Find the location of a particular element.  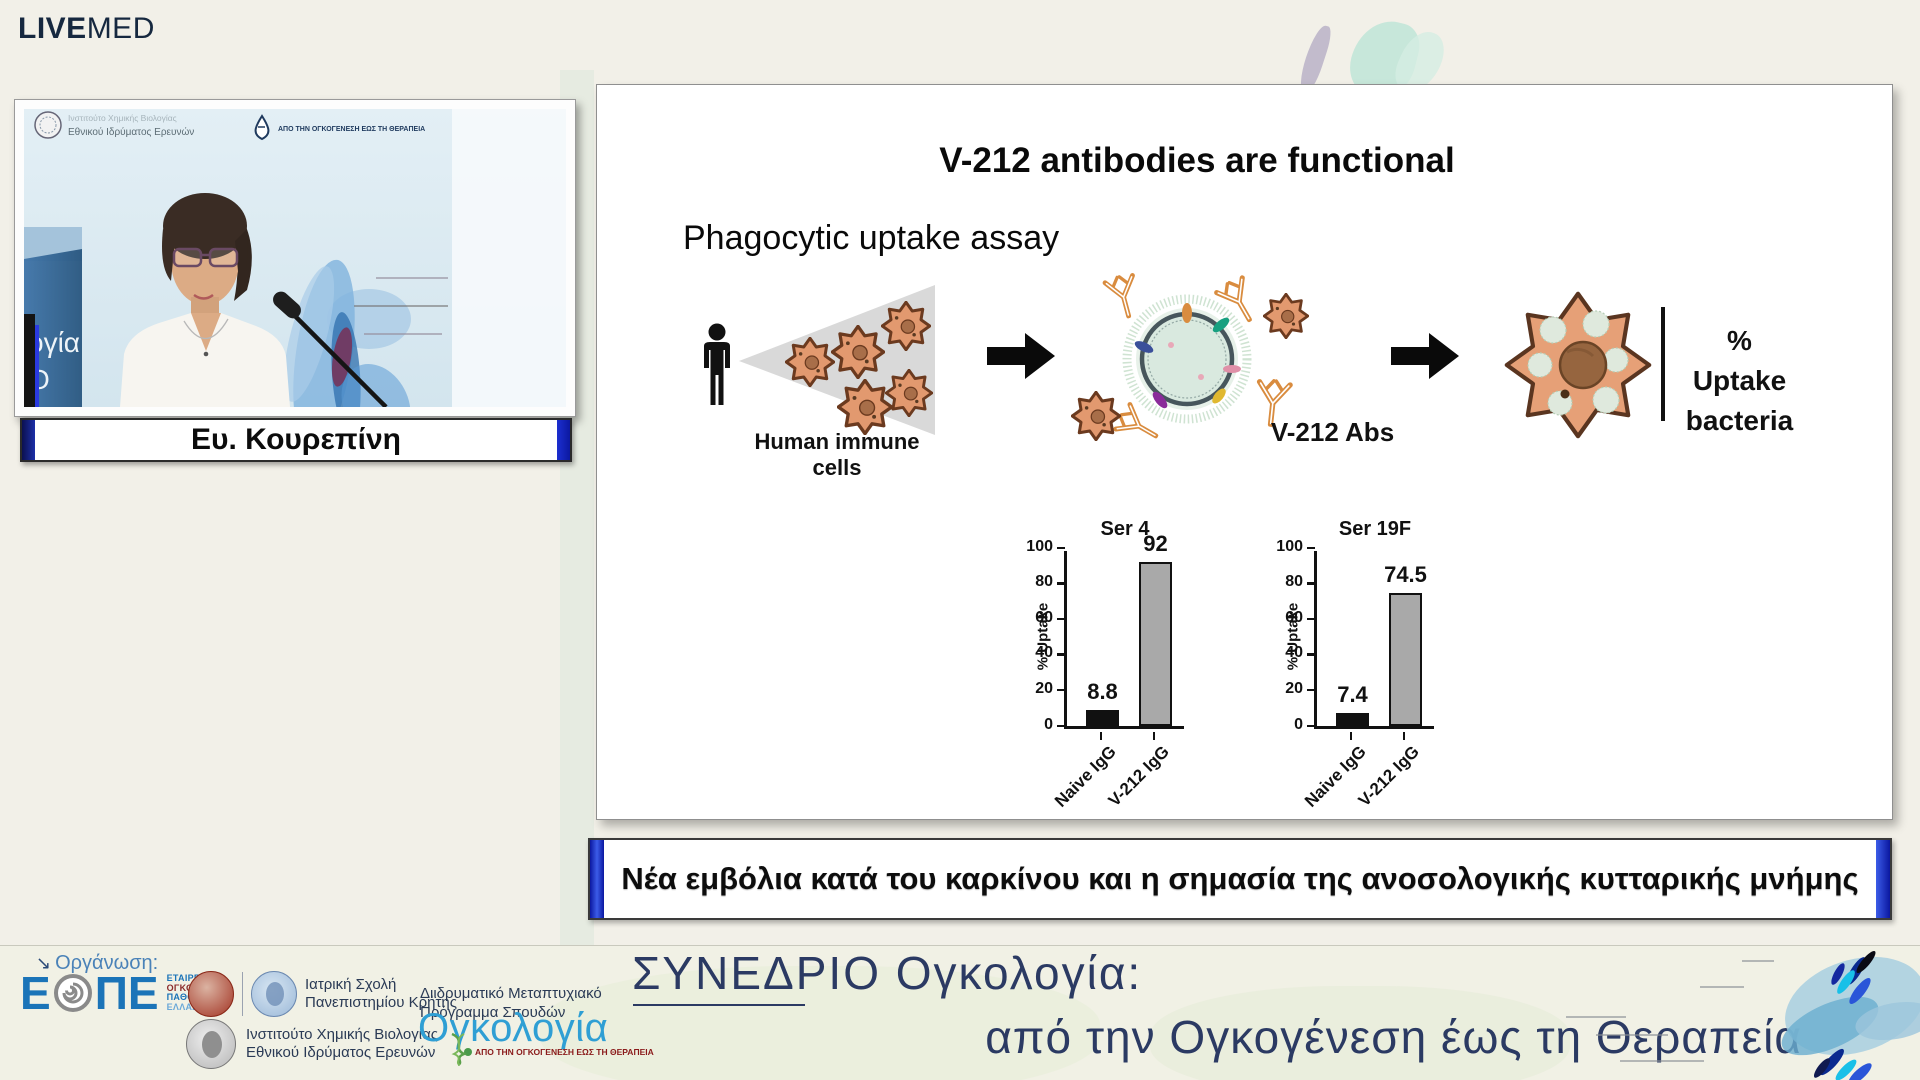

human-cells-label: Human immune cells is located at coordinates (837, 454).